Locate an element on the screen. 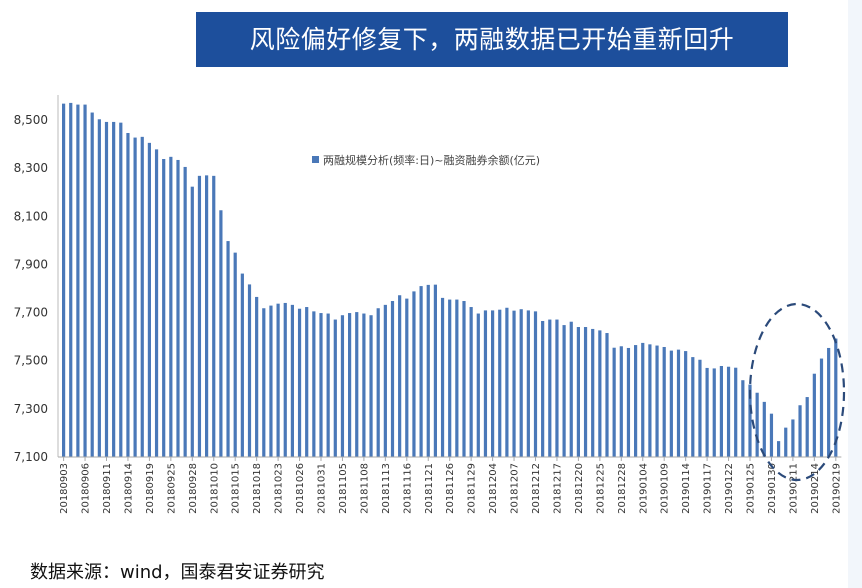 The image size is (862, 588). x-tick-label: 20181217 is located at coordinates (557, 488).